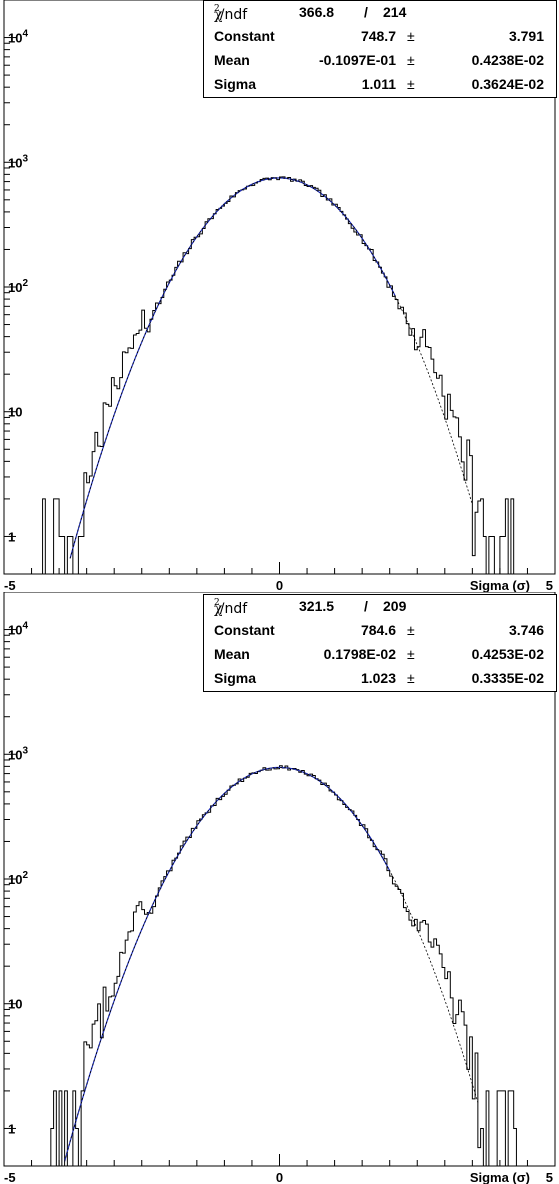 This screenshot has width=559, height=1184. Describe the element at coordinates (380, 607) in the screenshot. I see `chi2-row: χ 2/ndf 321.5 / 209` at that location.